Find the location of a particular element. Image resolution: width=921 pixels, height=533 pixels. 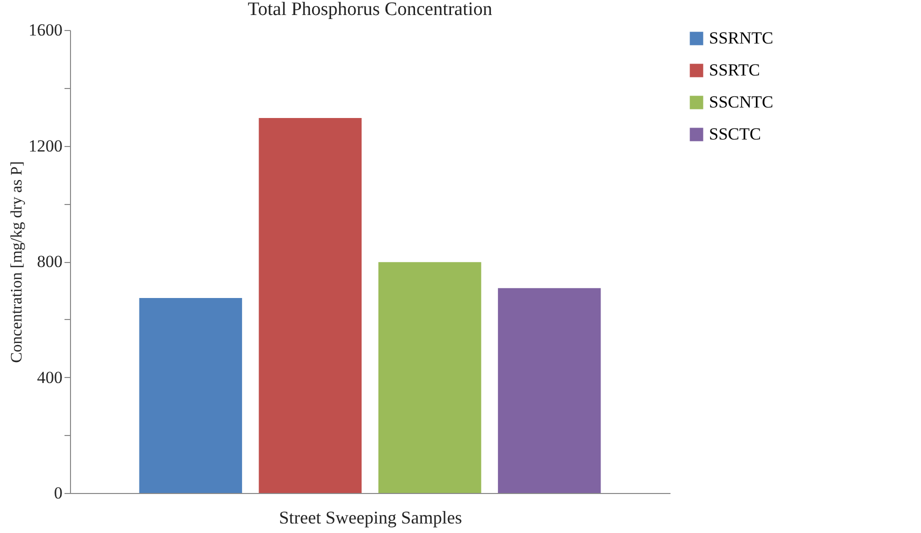

y-axis-title: Concentration [mg/kg dry as P] is located at coordinates (17, 262).